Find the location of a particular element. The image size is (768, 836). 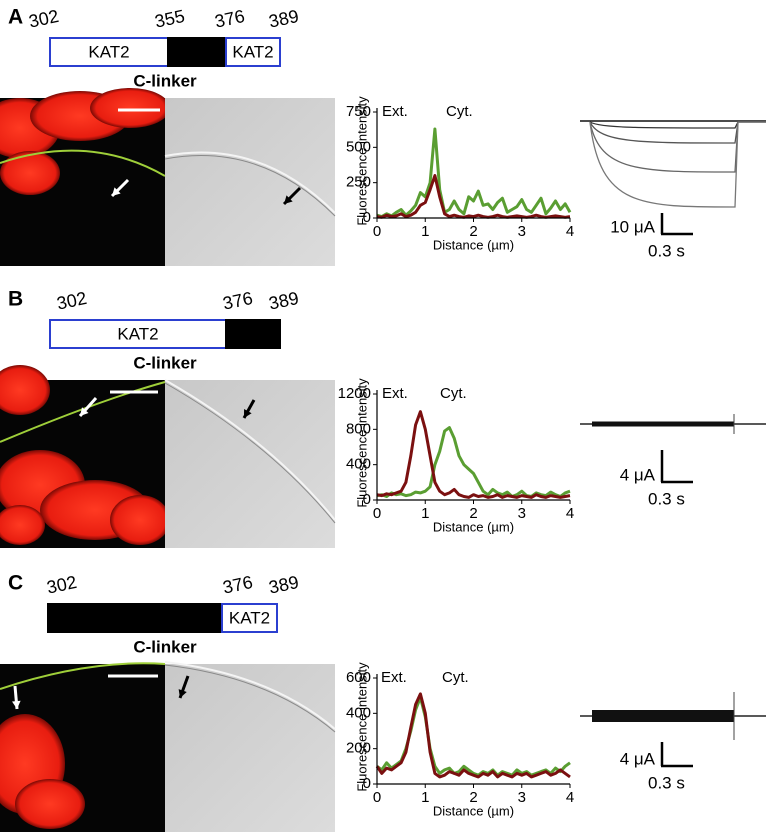

panel-label: A is located at coordinates (15, 17).